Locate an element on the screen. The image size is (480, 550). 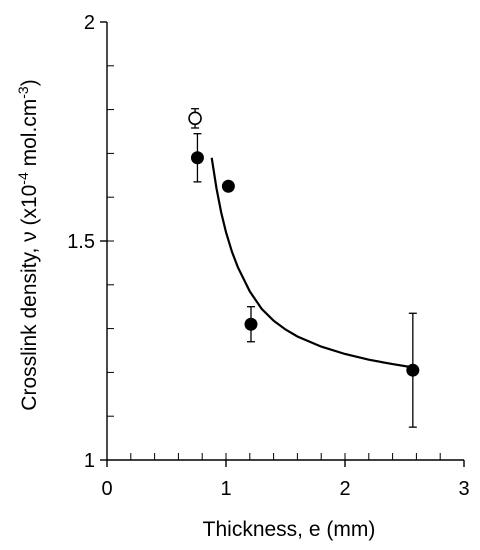
x-axis-title: Thickness, e (mm) is located at coordinates (289, 529).